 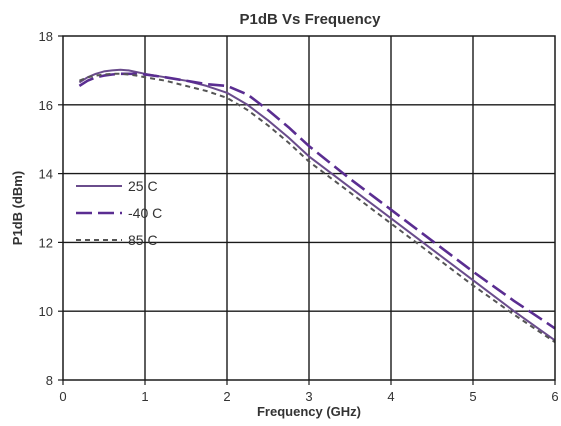 What do you see at coordinates (143, 240) in the screenshot?
I see `legend-label: 85 C` at bounding box center [143, 240].